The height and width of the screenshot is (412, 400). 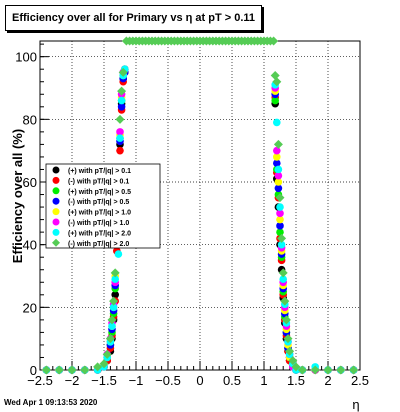 What do you see at coordinates (296, 380) in the screenshot?
I see `x-tick-label: 1.5` at bounding box center [296, 380].